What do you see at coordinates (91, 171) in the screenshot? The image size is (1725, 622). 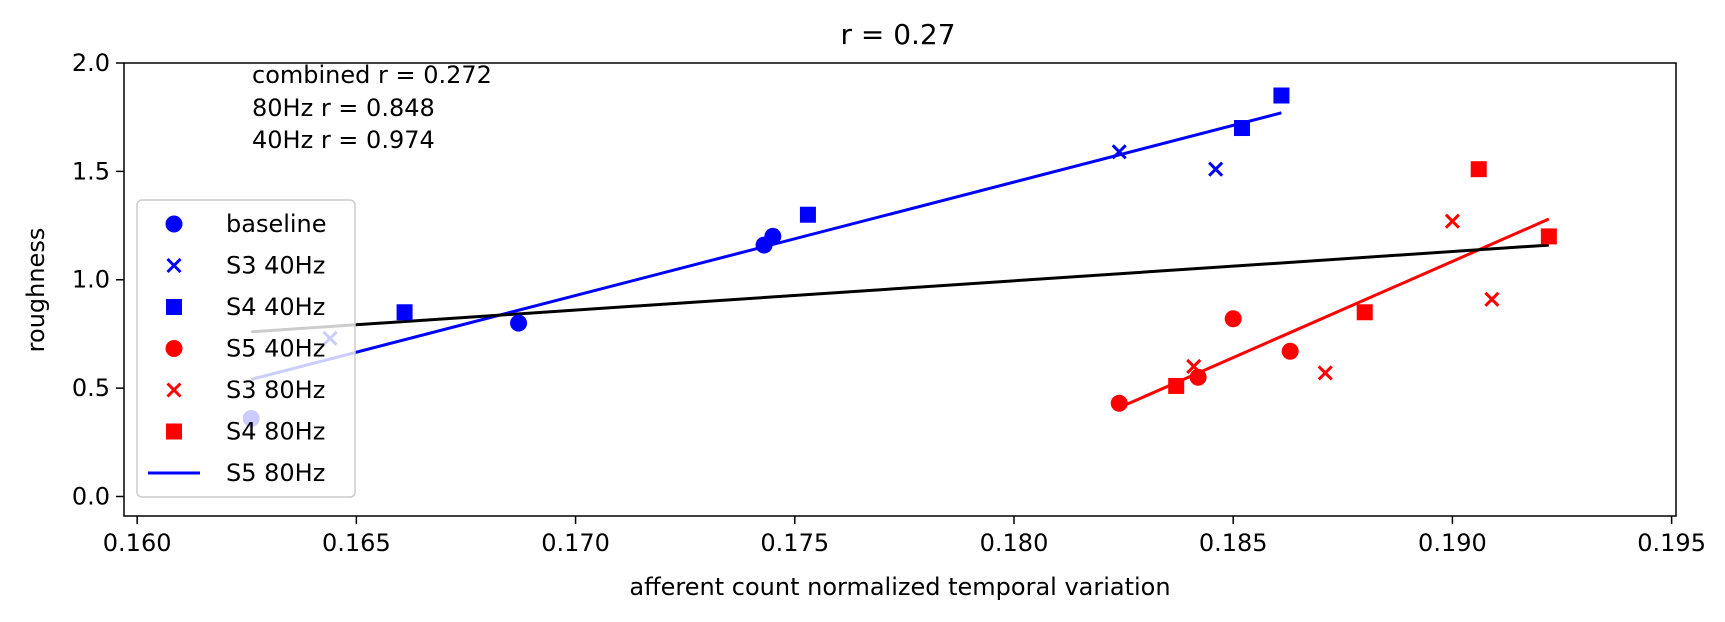 I see `y-tick-label-4: 1.5` at bounding box center [91, 171].